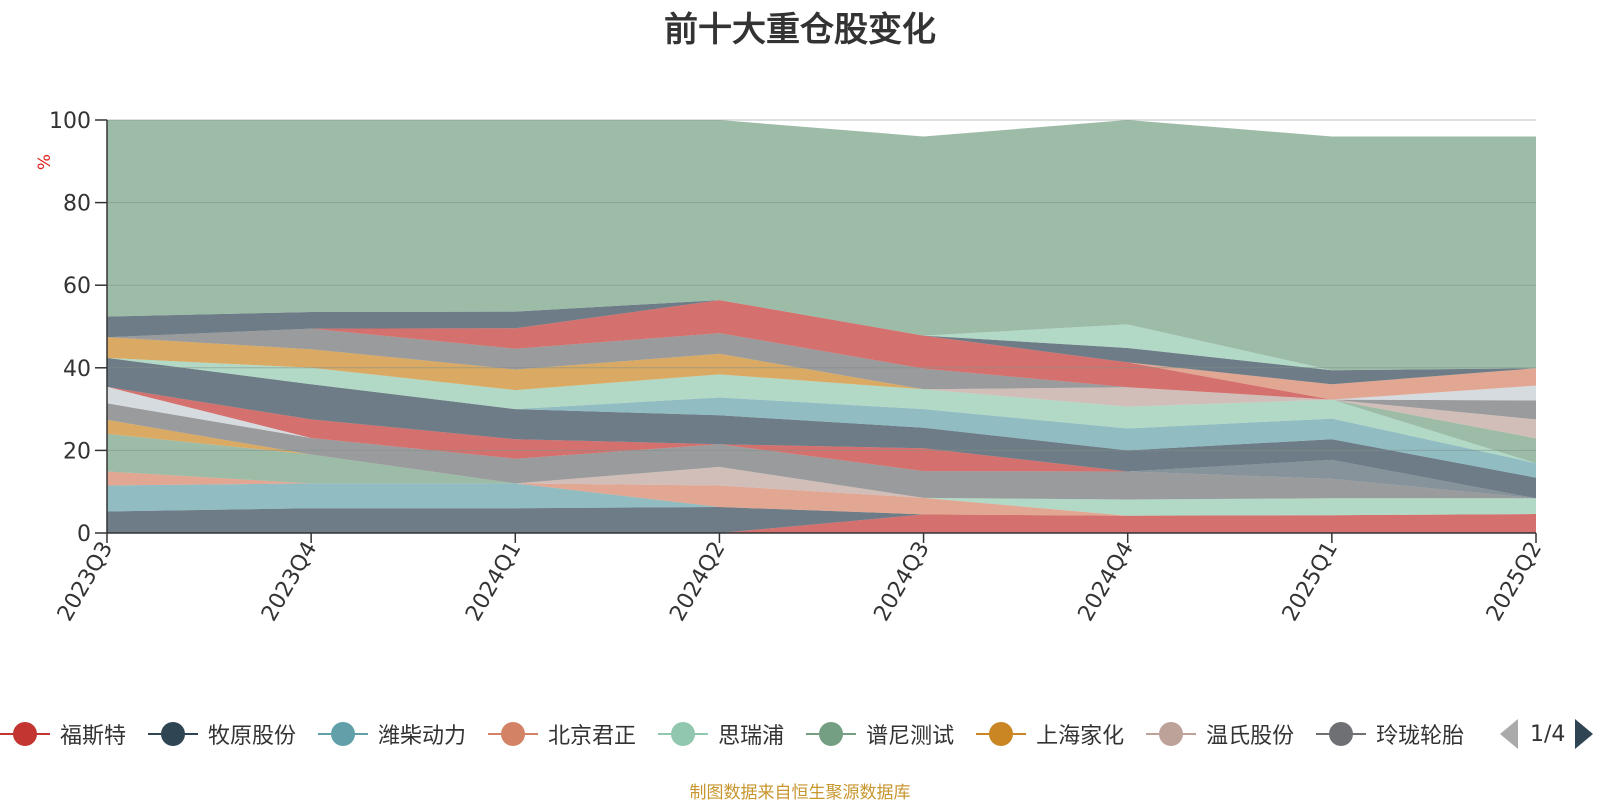 The image size is (1600, 803). I want to click on y-tick-label: 80, so click(77, 204).